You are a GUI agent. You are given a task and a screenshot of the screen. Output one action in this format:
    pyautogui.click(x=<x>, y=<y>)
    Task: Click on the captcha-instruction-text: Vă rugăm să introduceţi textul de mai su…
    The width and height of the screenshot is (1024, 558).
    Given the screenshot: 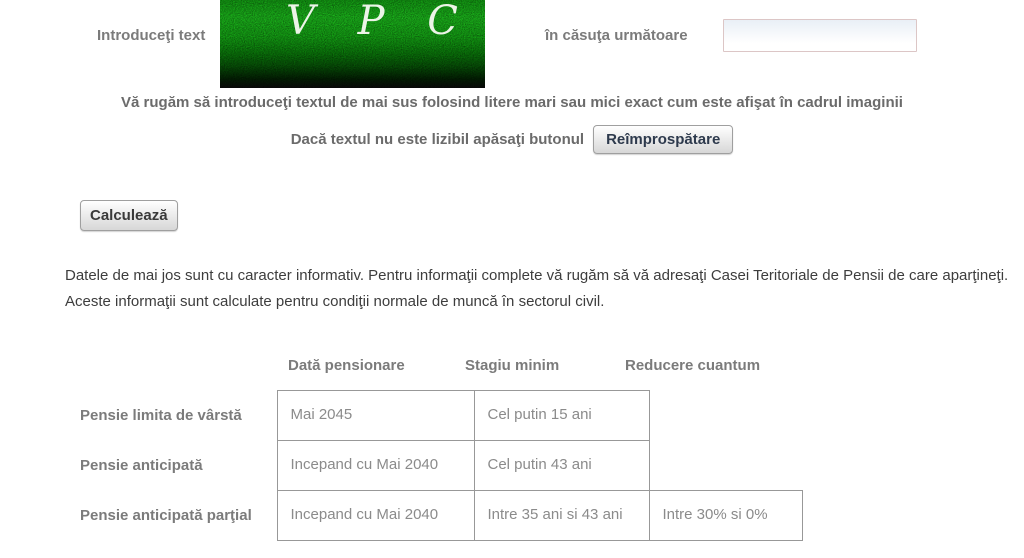 What is the action you would take?
    pyautogui.click(x=512, y=102)
    